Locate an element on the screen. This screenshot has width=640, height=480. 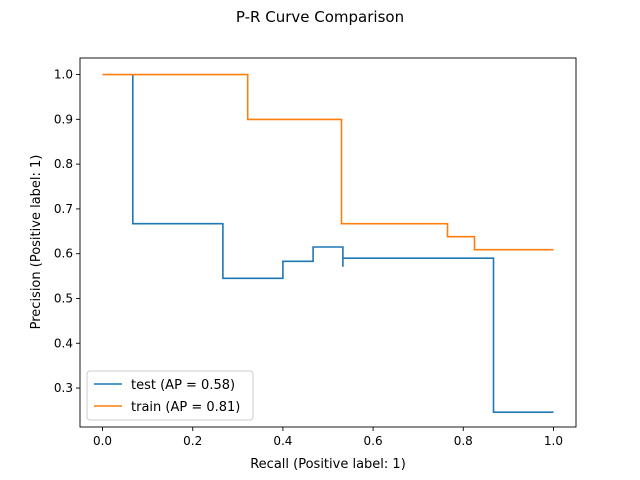
x-tick-label: 0.8 is located at coordinates (463, 441).